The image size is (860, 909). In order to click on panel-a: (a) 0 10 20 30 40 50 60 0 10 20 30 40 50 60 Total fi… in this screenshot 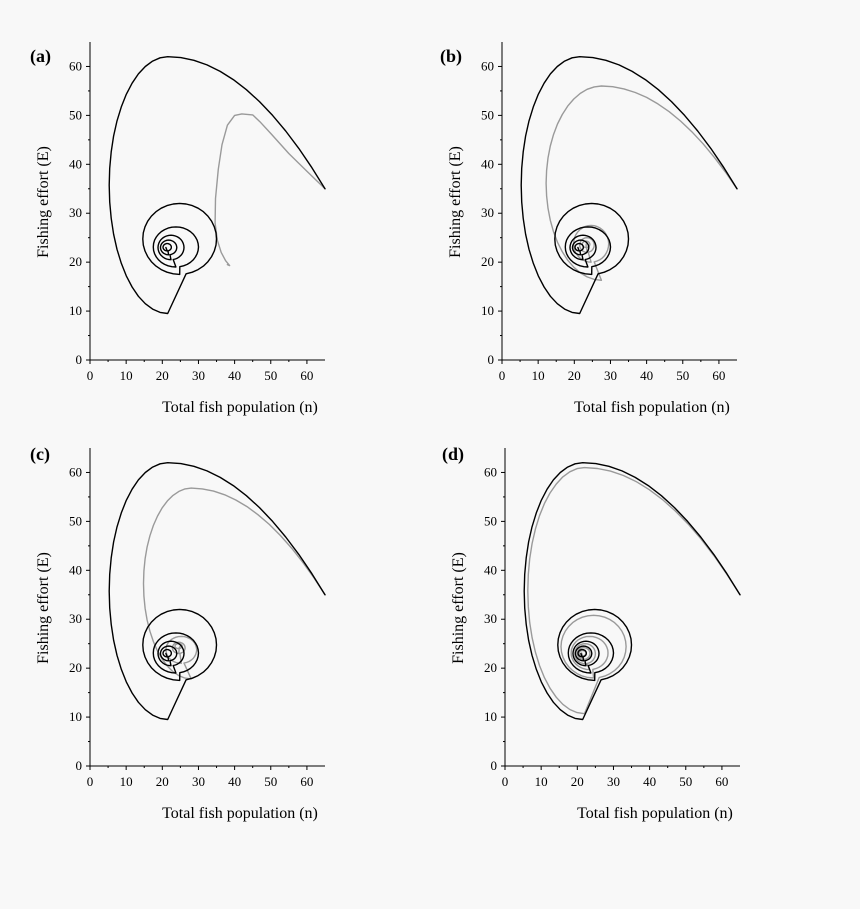, I will do `click(178, 229)`.